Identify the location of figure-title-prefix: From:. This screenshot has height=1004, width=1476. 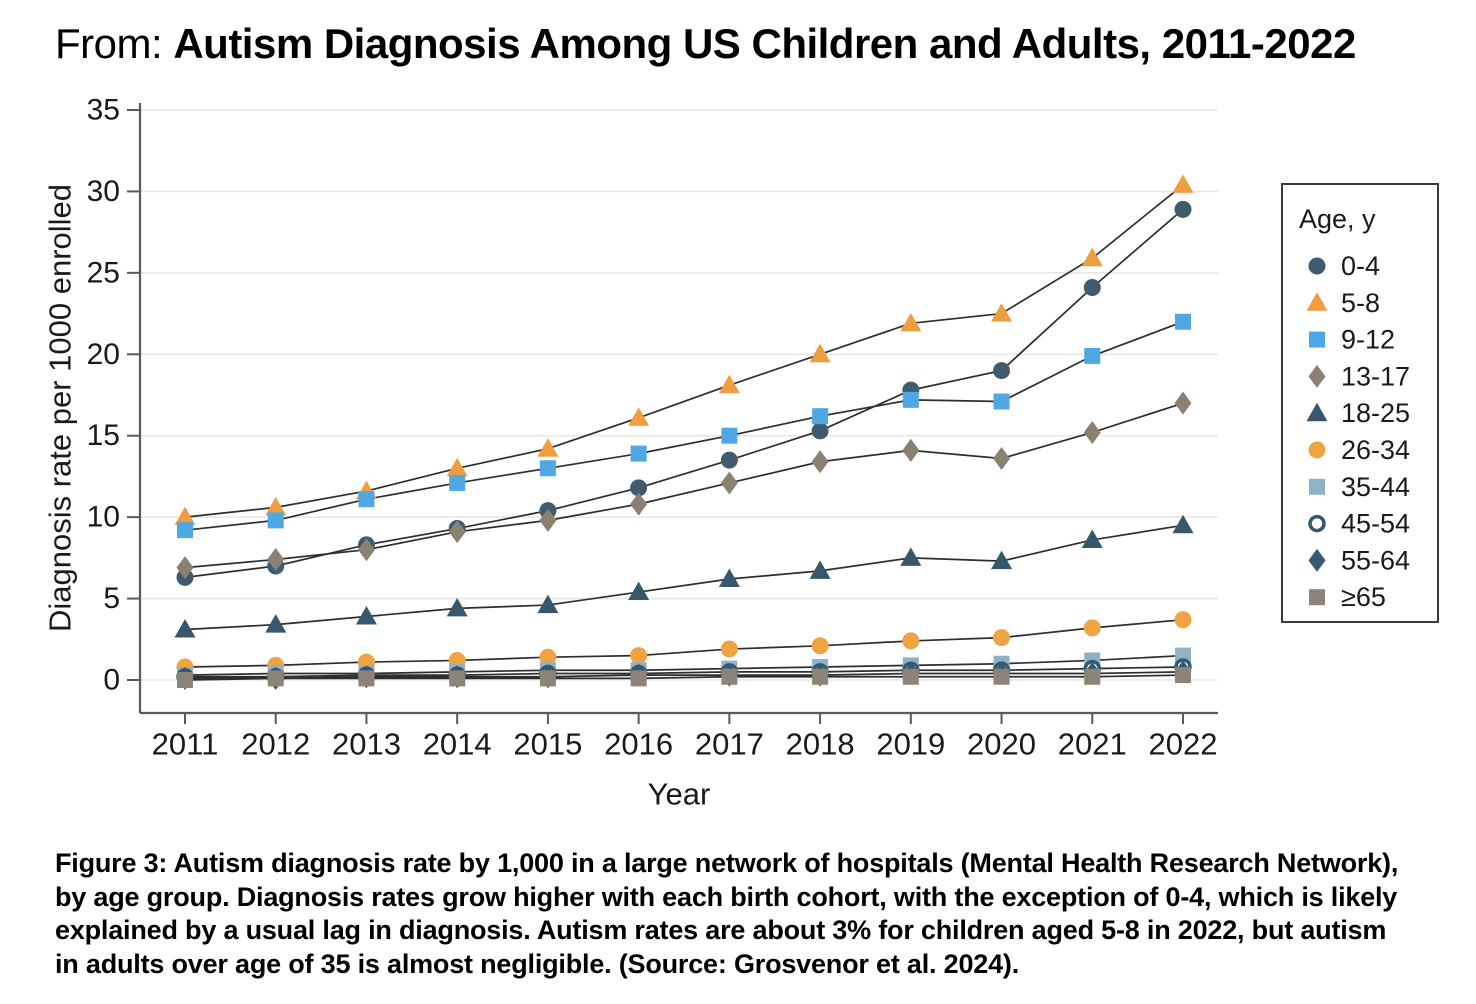
(114, 43).